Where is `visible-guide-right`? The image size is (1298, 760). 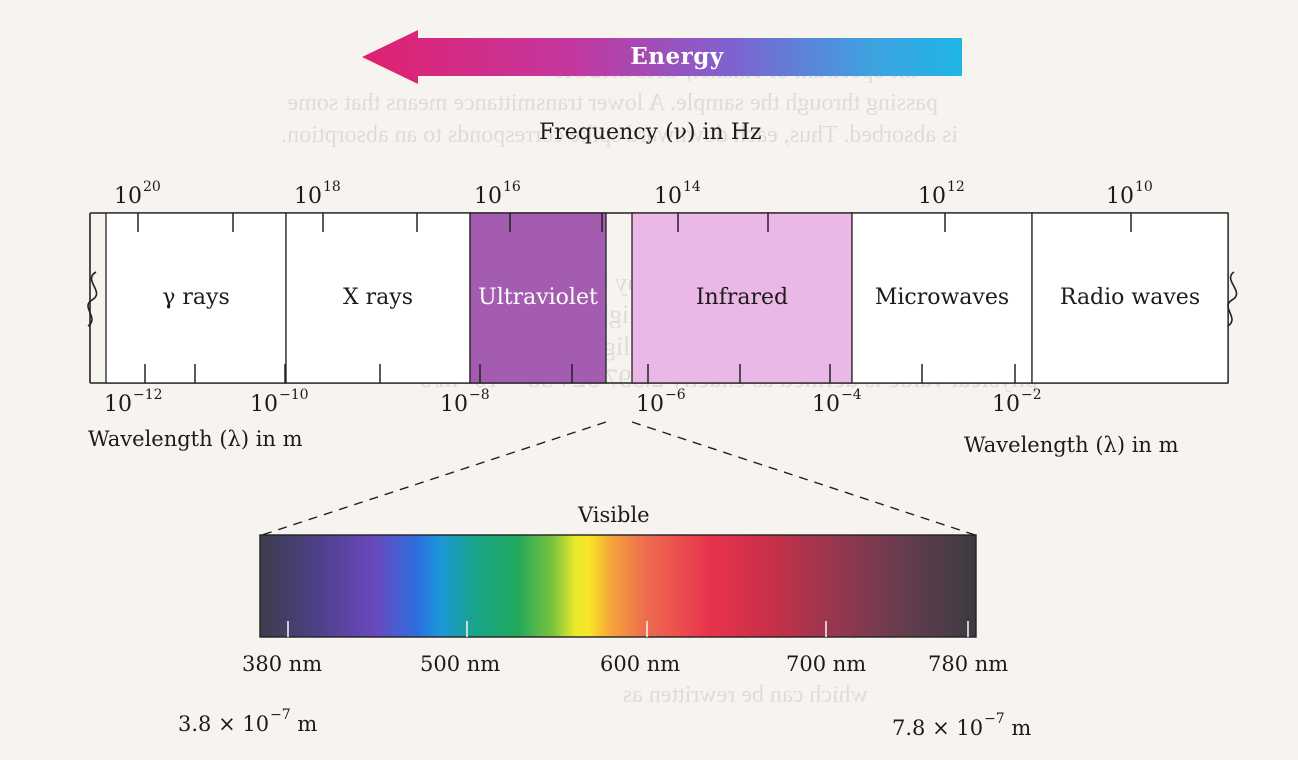 visible-guide-right is located at coordinates (803, 478).